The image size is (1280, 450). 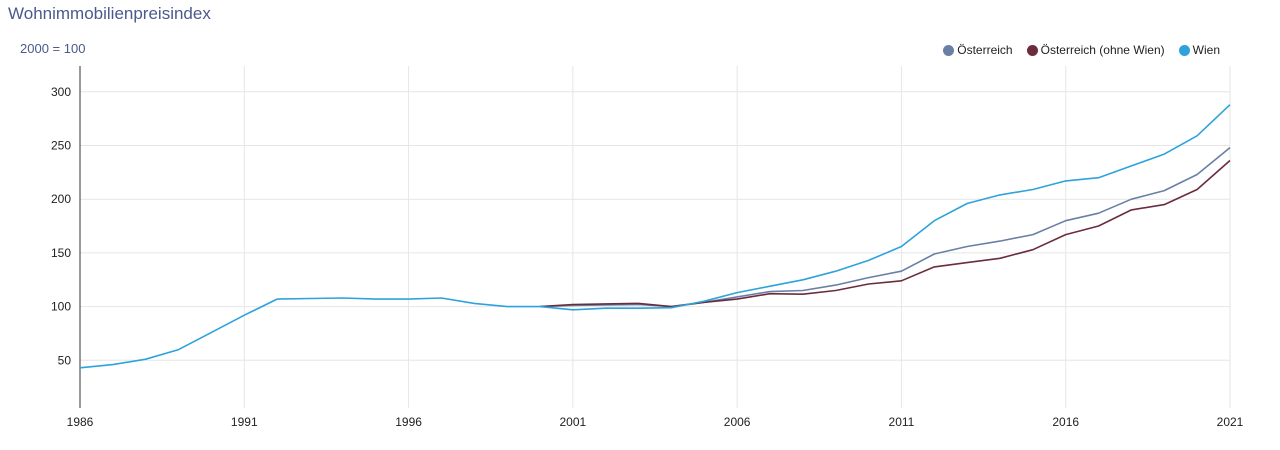 What do you see at coordinates (244, 422) in the screenshot?
I see `x-tick-label: 1991` at bounding box center [244, 422].